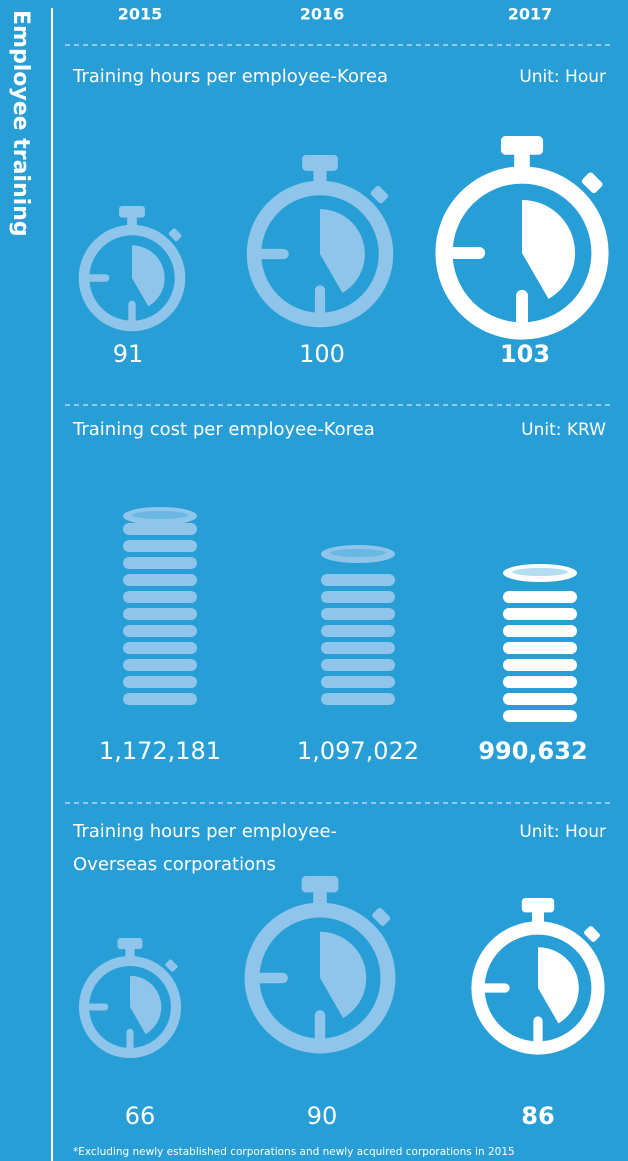  Describe the element at coordinates (20, 123) in the screenshot. I see `page-title: Employee training` at that location.